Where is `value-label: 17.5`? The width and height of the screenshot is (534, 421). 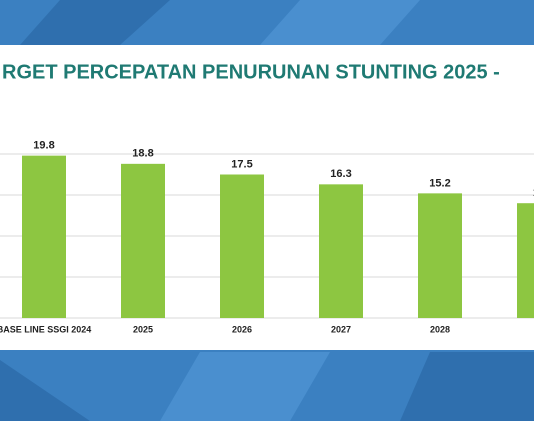 value-label: 17.5 is located at coordinates (241, 164).